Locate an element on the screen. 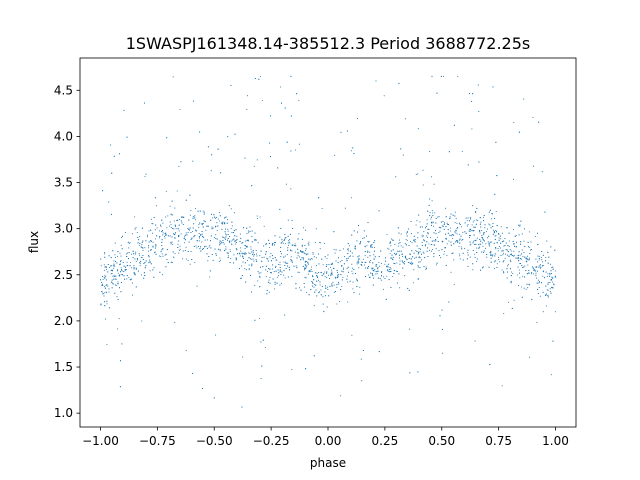 This screenshot has width=640, height=480. x-tick-label: 0.75 is located at coordinates (498, 441).